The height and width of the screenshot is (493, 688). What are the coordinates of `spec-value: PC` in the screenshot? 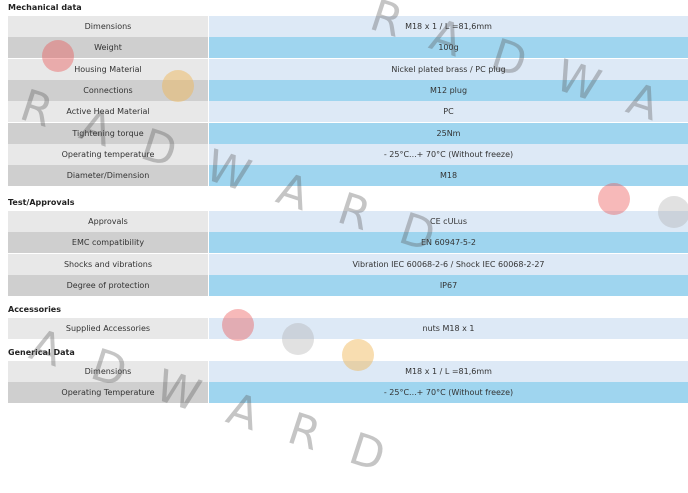 It's located at (448, 112).